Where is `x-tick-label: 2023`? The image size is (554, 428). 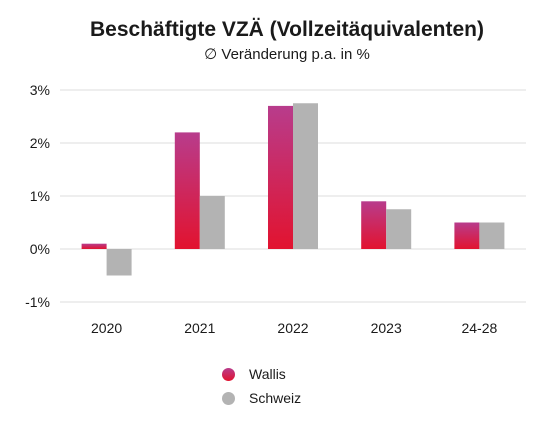 x-tick-label: 2023 is located at coordinates (386, 328).